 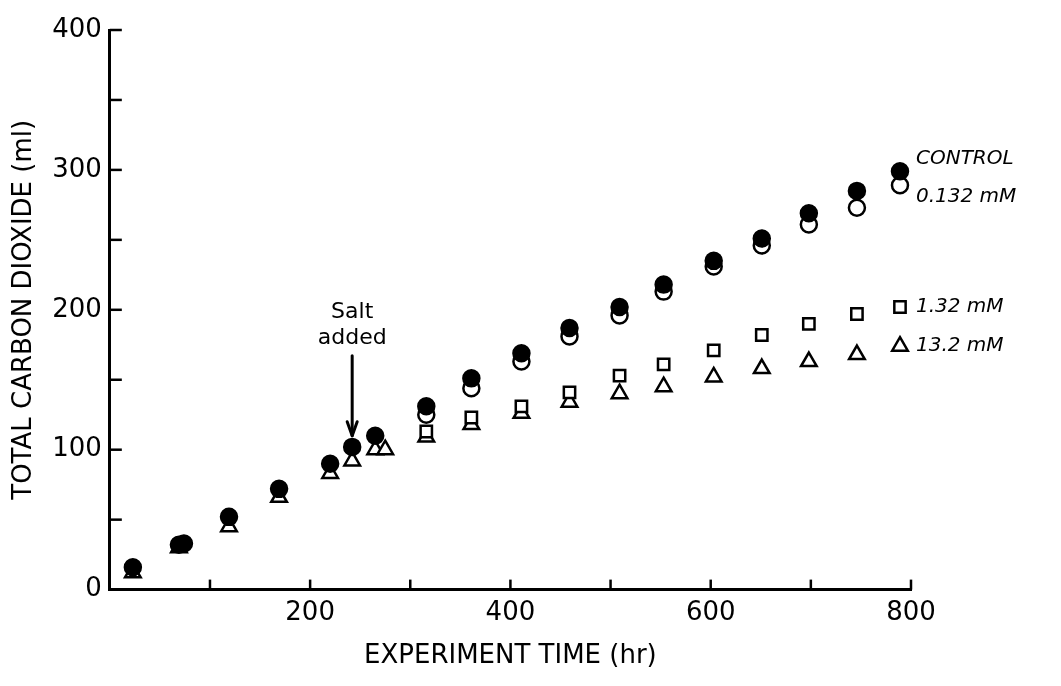 I want to click on annotation: Salt added, so click(x=352, y=323).